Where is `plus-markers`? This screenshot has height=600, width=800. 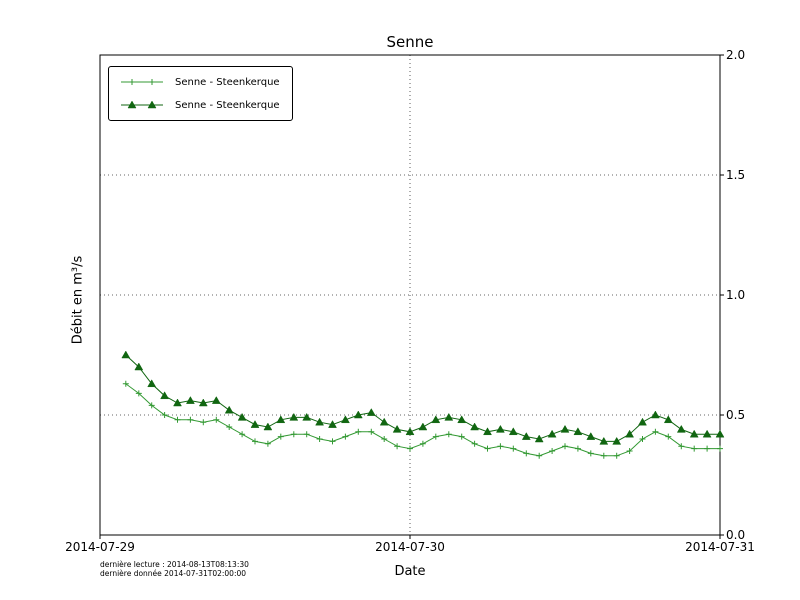 plus-markers is located at coordinates (422, 419).